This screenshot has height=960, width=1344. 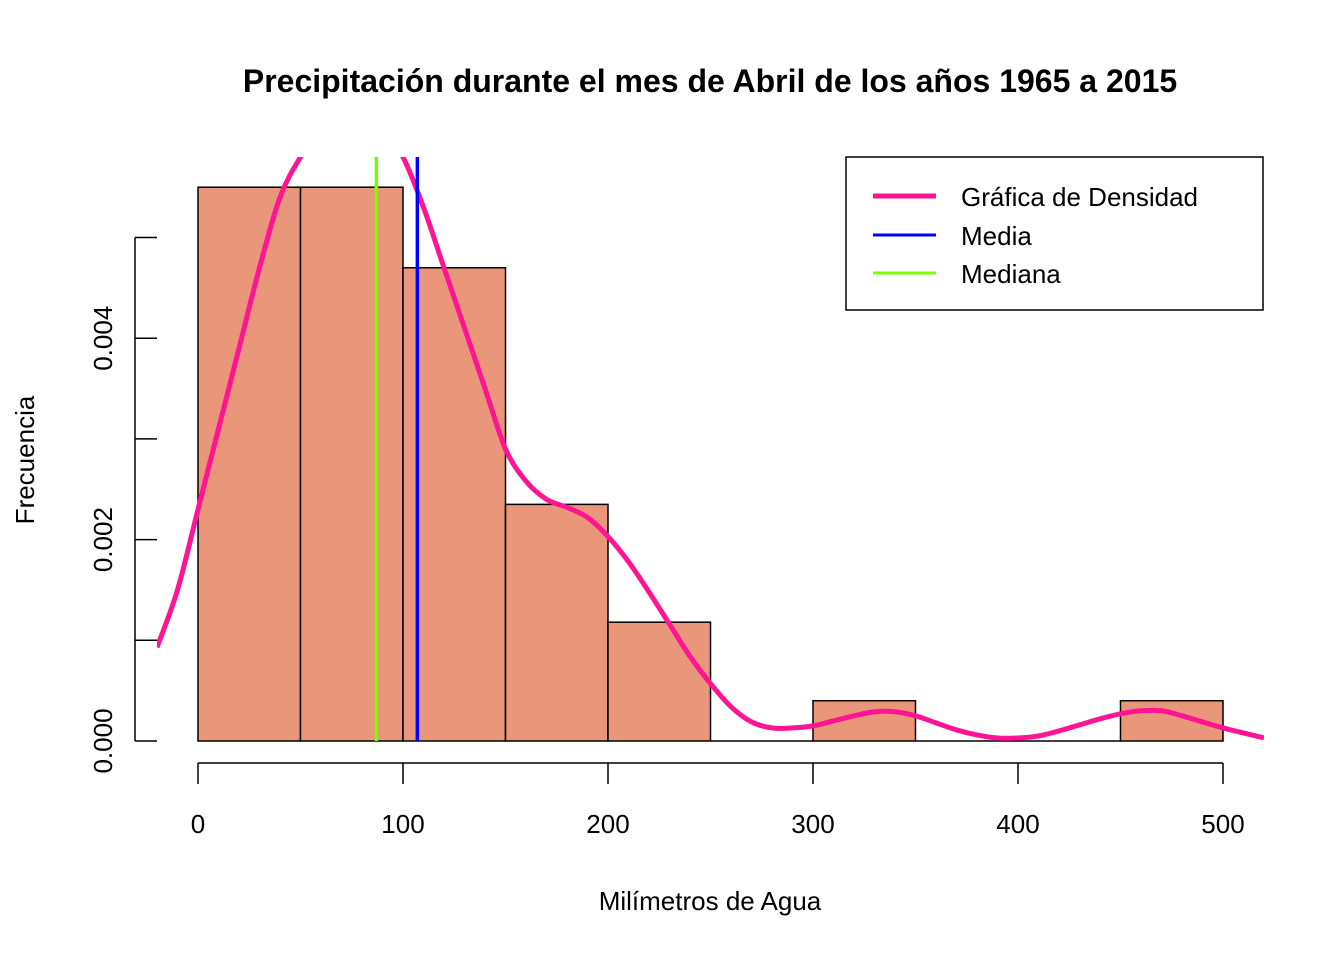 What do you see at coordinates (1079, 197) in the screenshot?
I see `legend-label-density: Gráfica de Densidad` at bounding box center [1079, 197].